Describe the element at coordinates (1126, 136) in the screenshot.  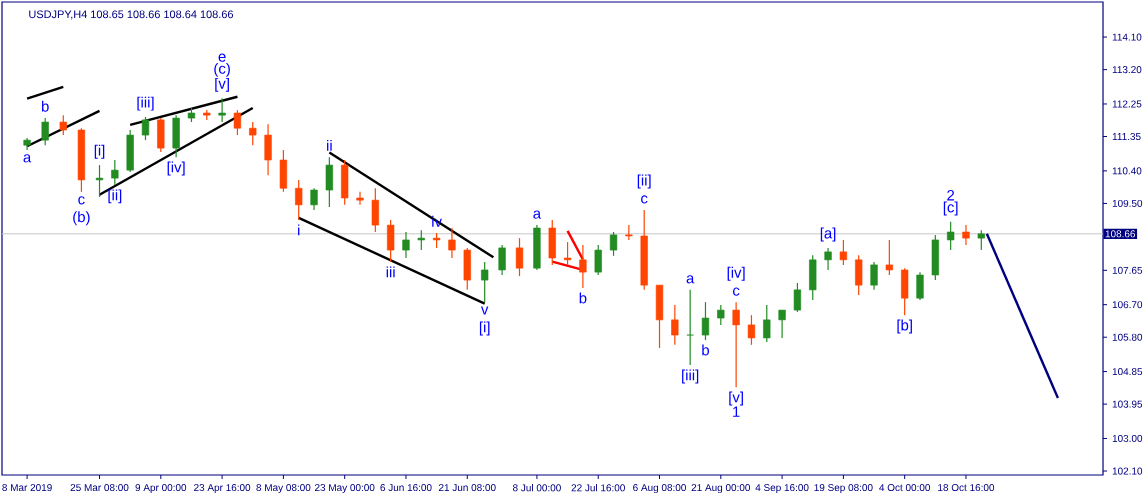
I see `y-tick-label: 111.35` at that location.